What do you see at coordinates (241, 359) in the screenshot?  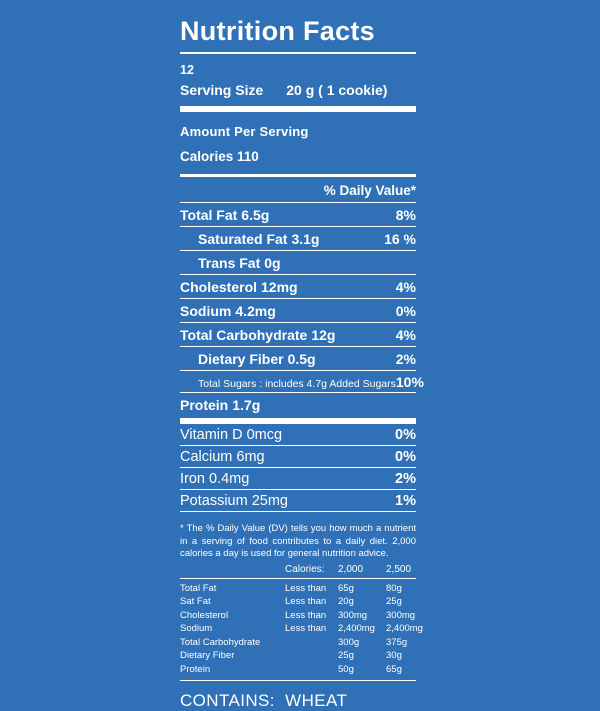 I see `nutrient-name: Dietary Fiber` at bounding box center [241, 359].